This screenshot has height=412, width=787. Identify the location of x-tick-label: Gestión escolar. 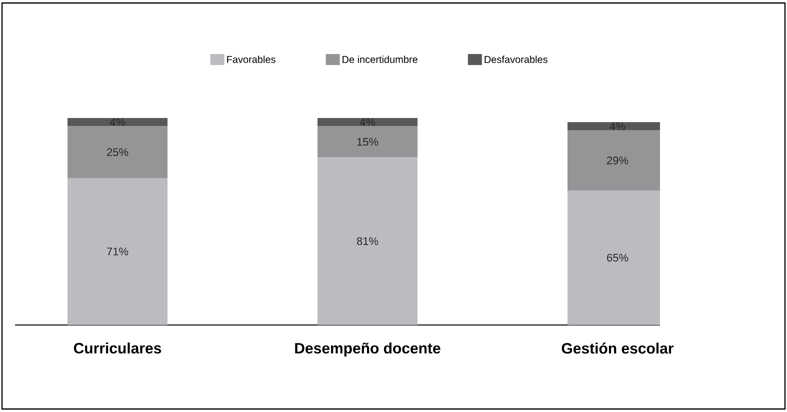
(618, 348).